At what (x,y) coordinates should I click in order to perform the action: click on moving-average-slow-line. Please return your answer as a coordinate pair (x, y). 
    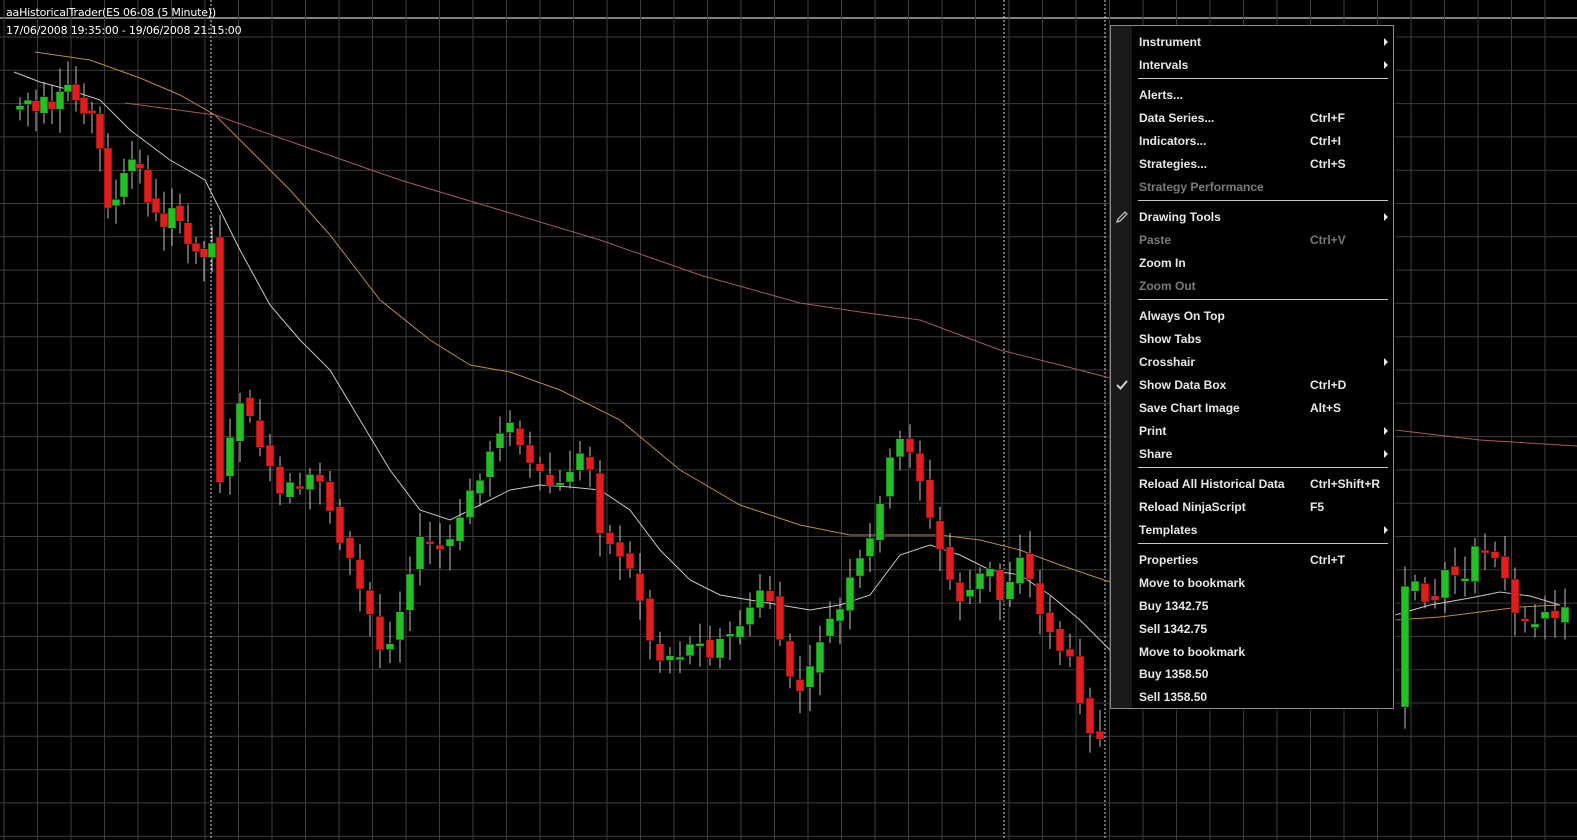
    Looking at the image, I should click on (1485, 438).